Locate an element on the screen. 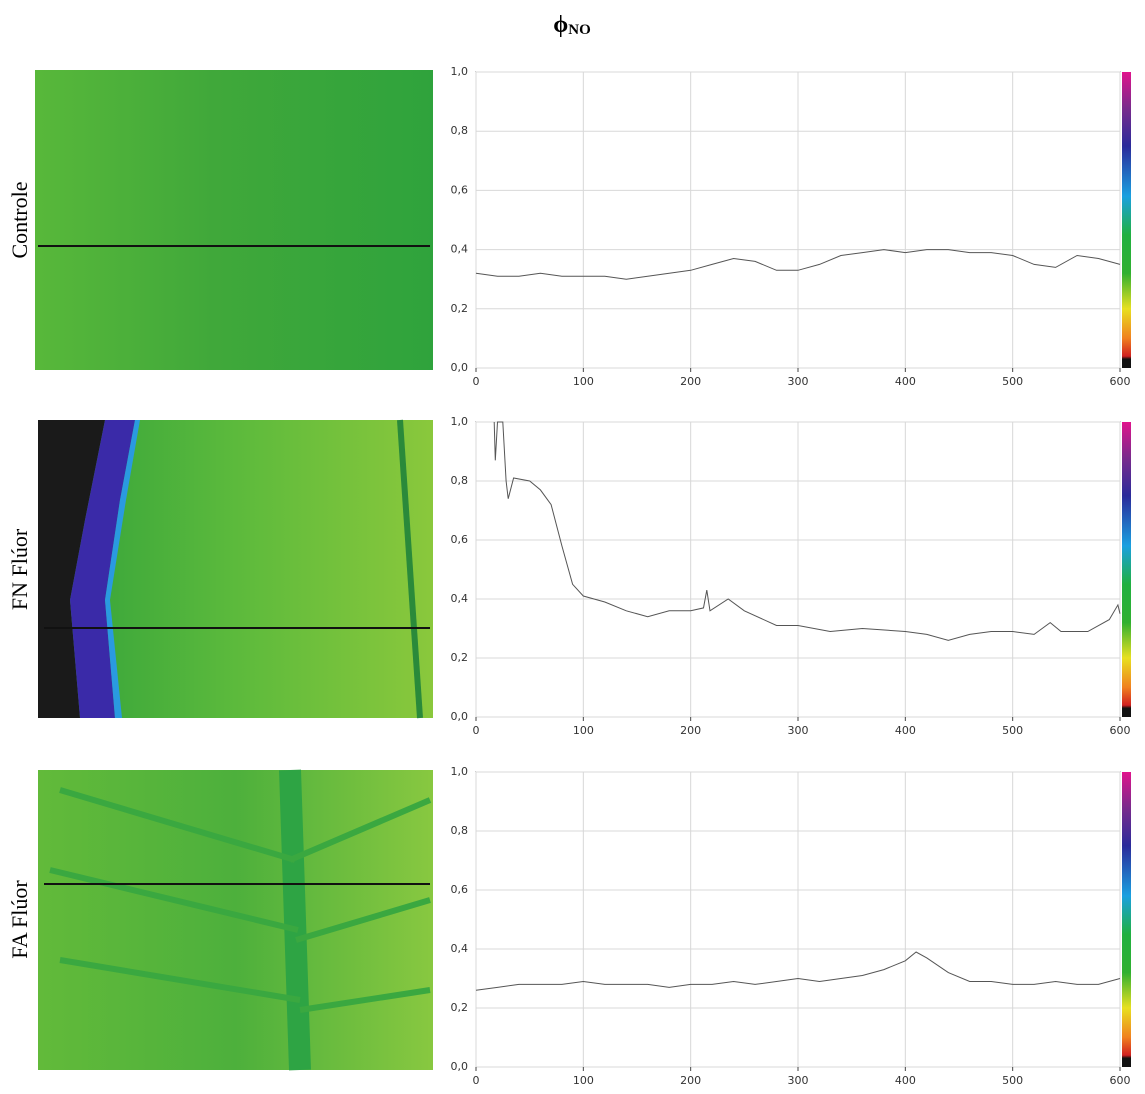  row-label: FA Flúor is located at coordinates (19, 919).